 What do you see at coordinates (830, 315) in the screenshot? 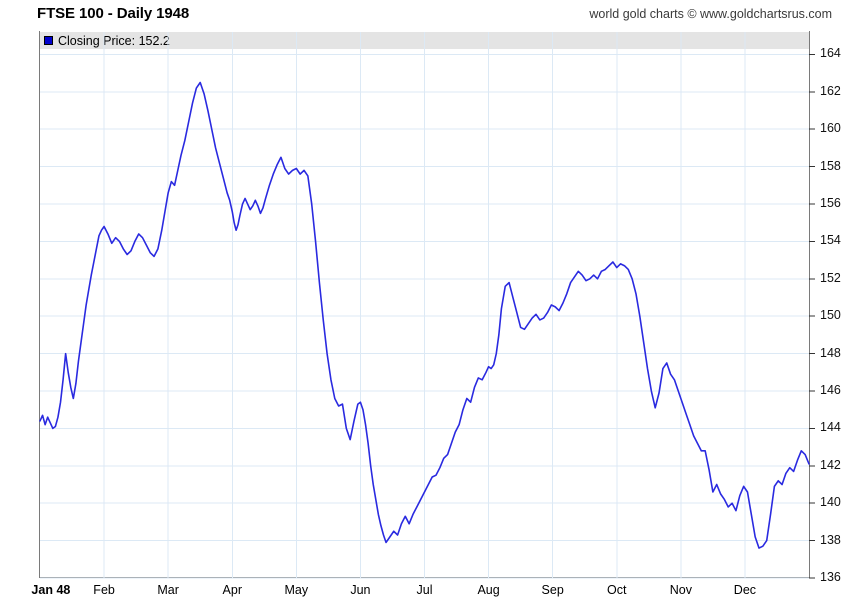
I see `y-tick-label: 150` at bounding box center [830, 315].